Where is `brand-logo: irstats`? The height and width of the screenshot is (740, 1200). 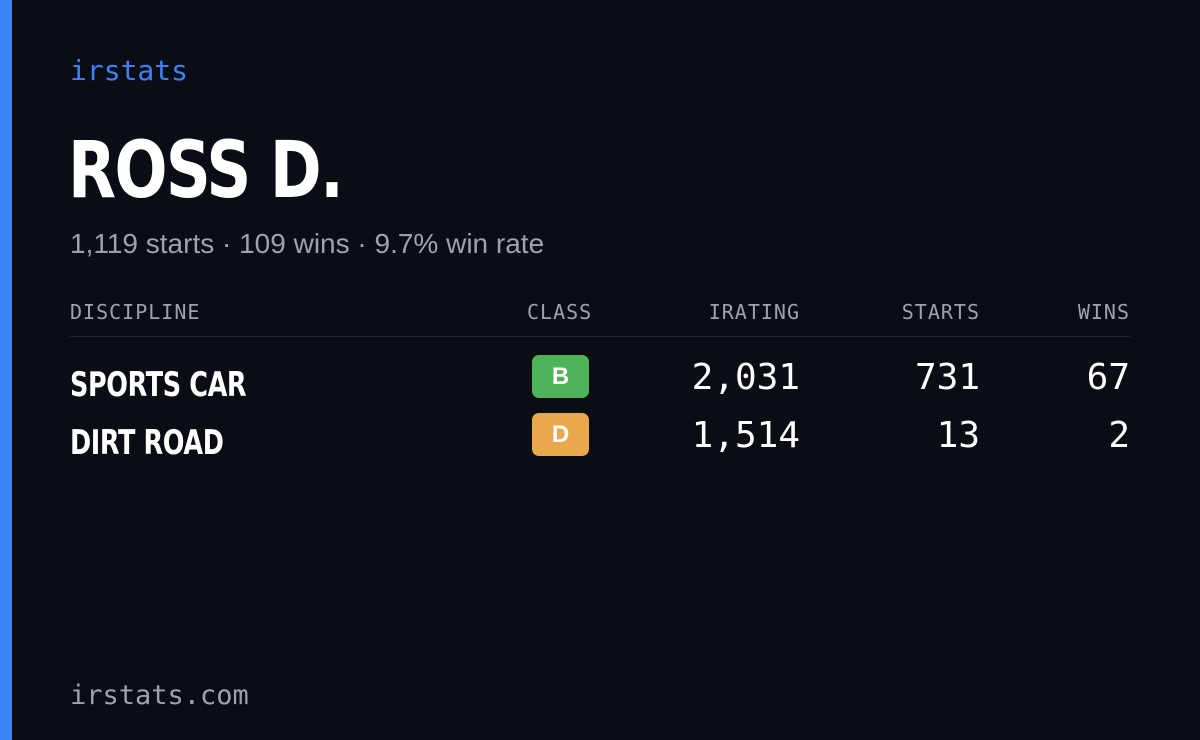
brand-logo: irstats is located at coordinates (129, 70).